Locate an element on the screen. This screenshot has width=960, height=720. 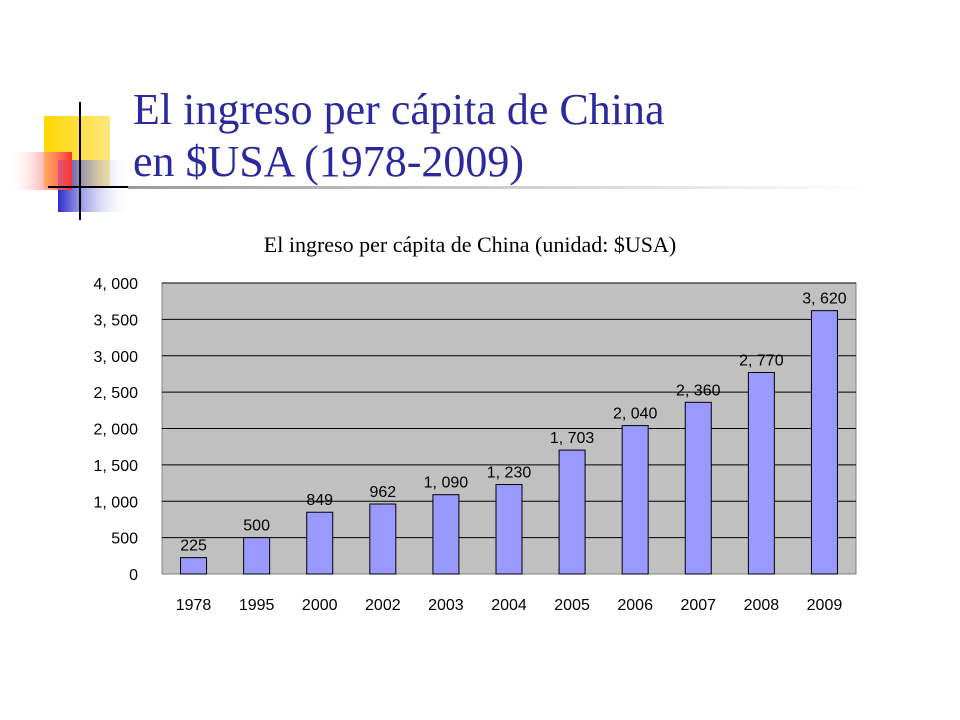
bar-value-label: 225 is located at coordinates (193, 546).